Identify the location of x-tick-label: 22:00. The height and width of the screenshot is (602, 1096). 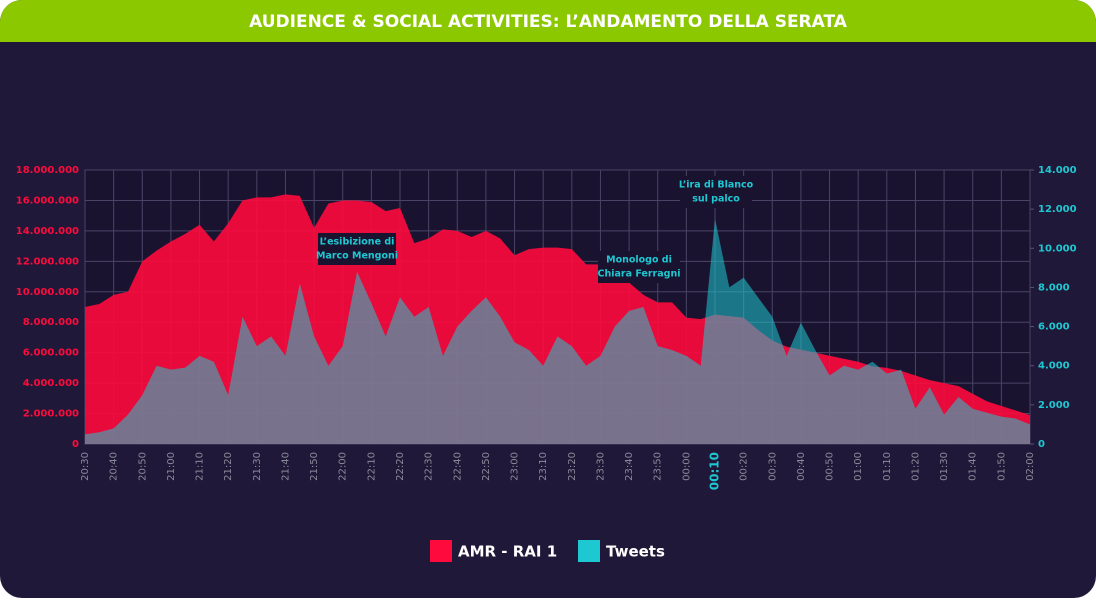
(343, 466).